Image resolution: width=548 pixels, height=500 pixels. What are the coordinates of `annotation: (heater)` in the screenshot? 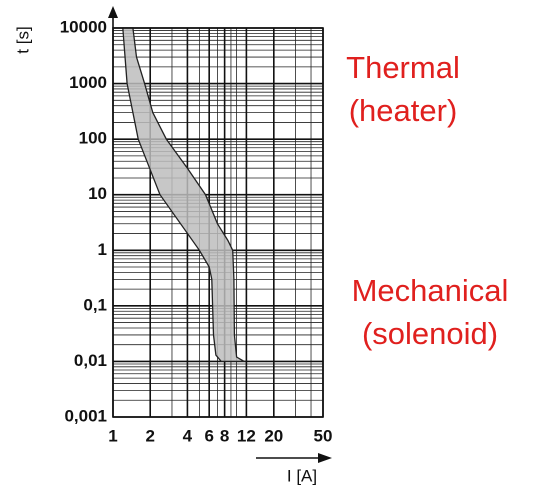 It's located at (403, 110).